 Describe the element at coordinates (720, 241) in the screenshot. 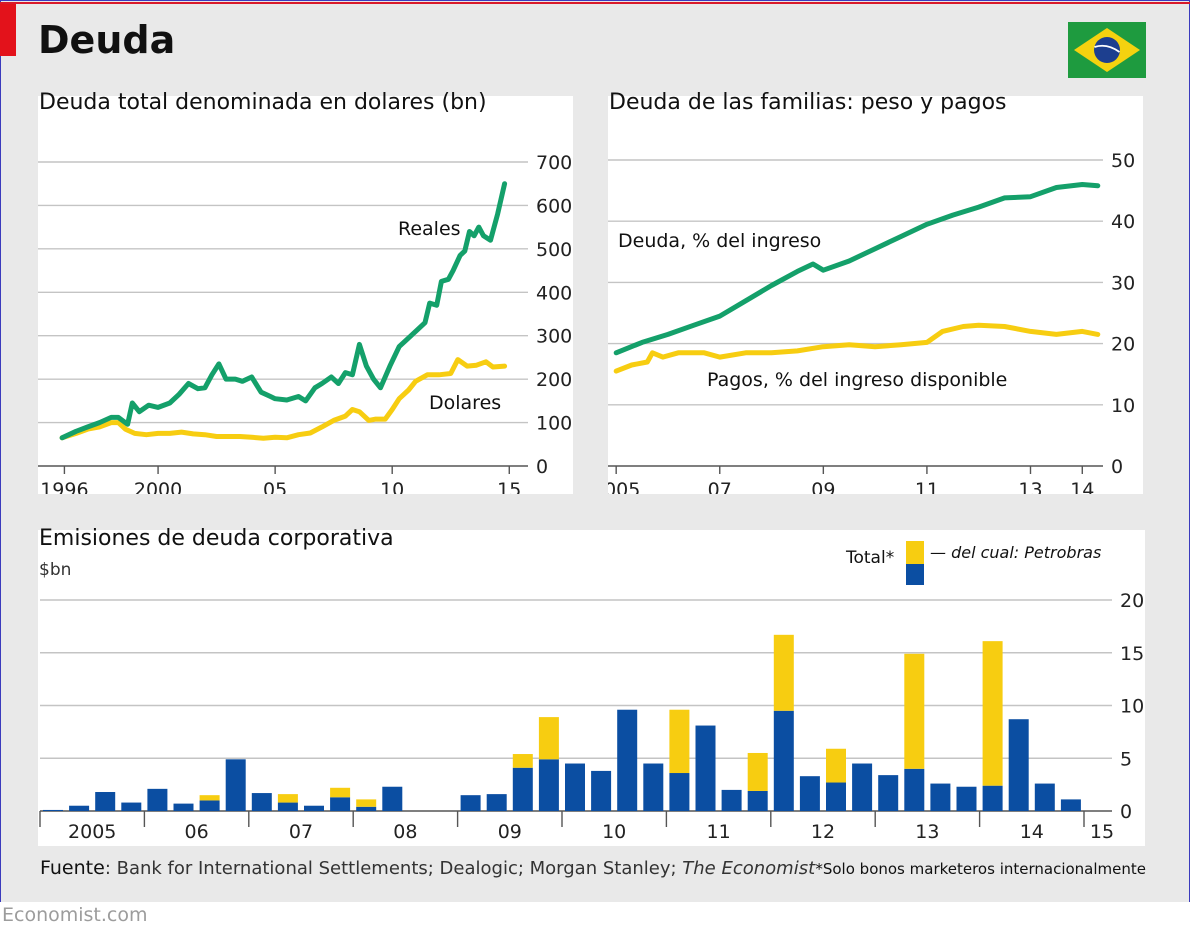

I see `series-label-deuda: Deuda, % del ingreso` at that location.